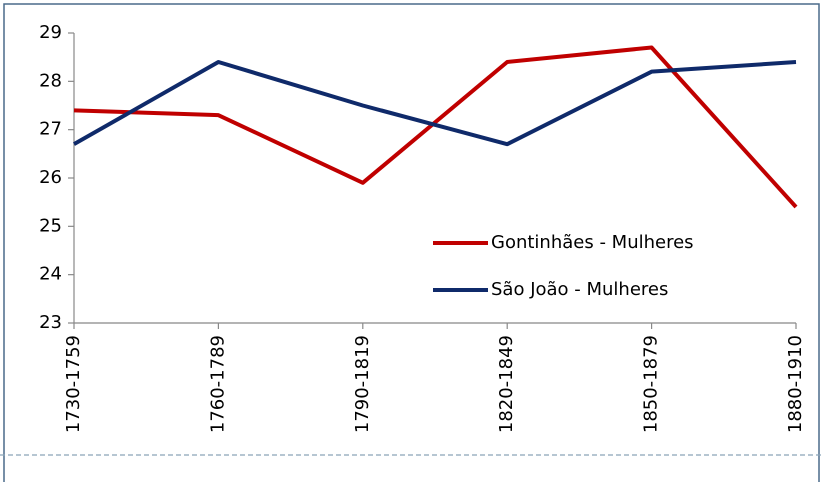  Describe the element at coordinates (50, 274) in the screenshot. I see `y-tick-label: 24` at that location.